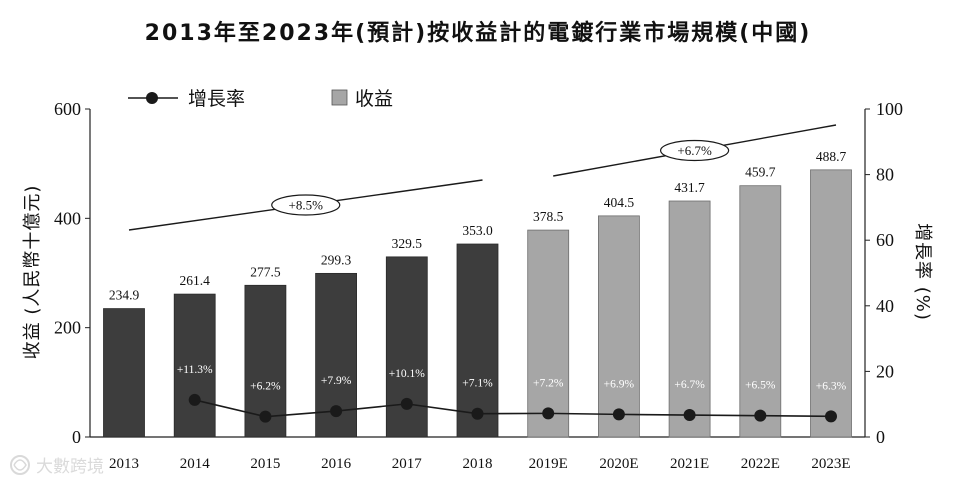 The height and width of the screenshot is (486, 955). Describe the element at coordinates (265, 271) in the screenshot. I see `bar-value-label: 277.5` at that location.